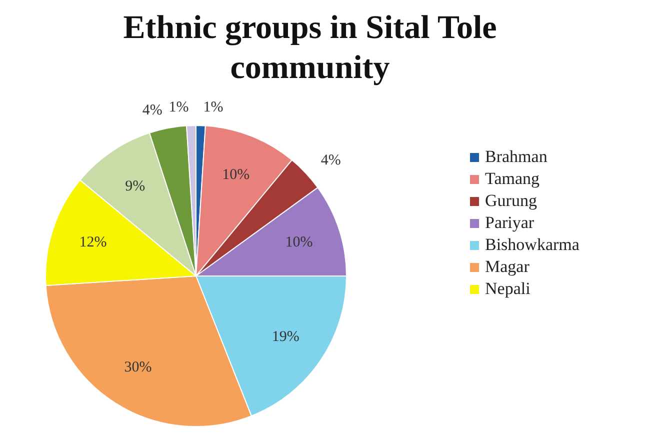  I want to click on legend-label: Magar, so click(507, 267).